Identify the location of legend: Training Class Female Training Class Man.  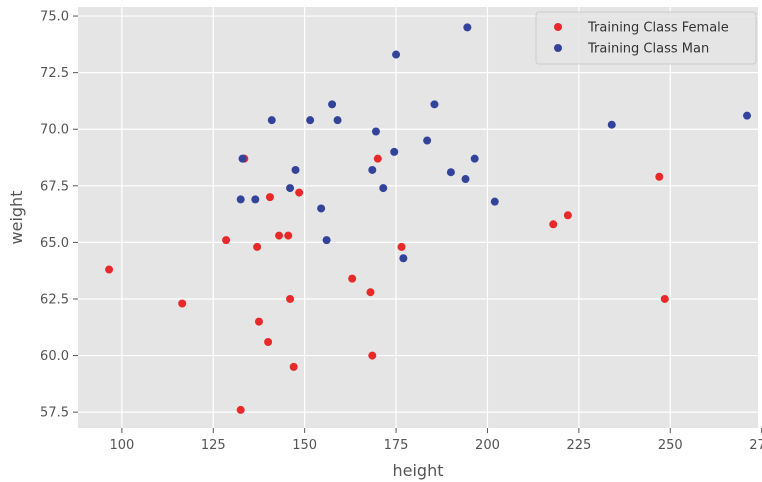
(646, 38).